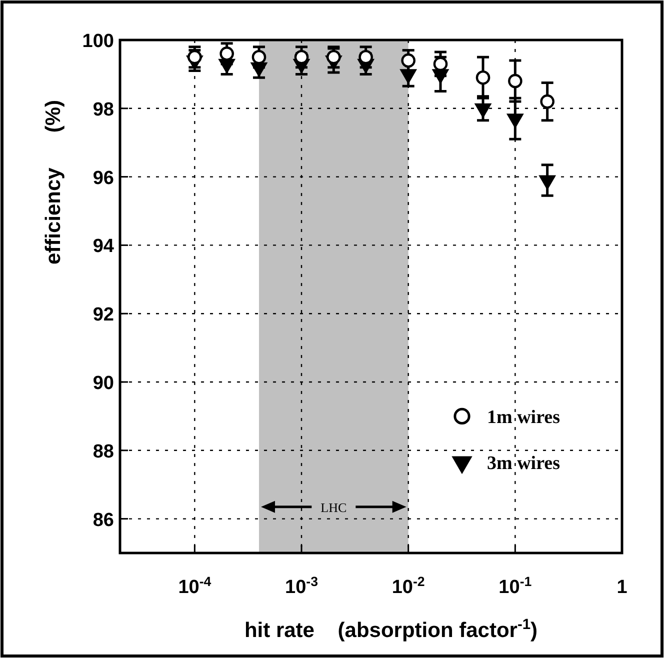 The image size is (664, 658). Describe the element at coordinates (523, 417) in the screenshot. I see `legend-label: 1m wires` at that location.